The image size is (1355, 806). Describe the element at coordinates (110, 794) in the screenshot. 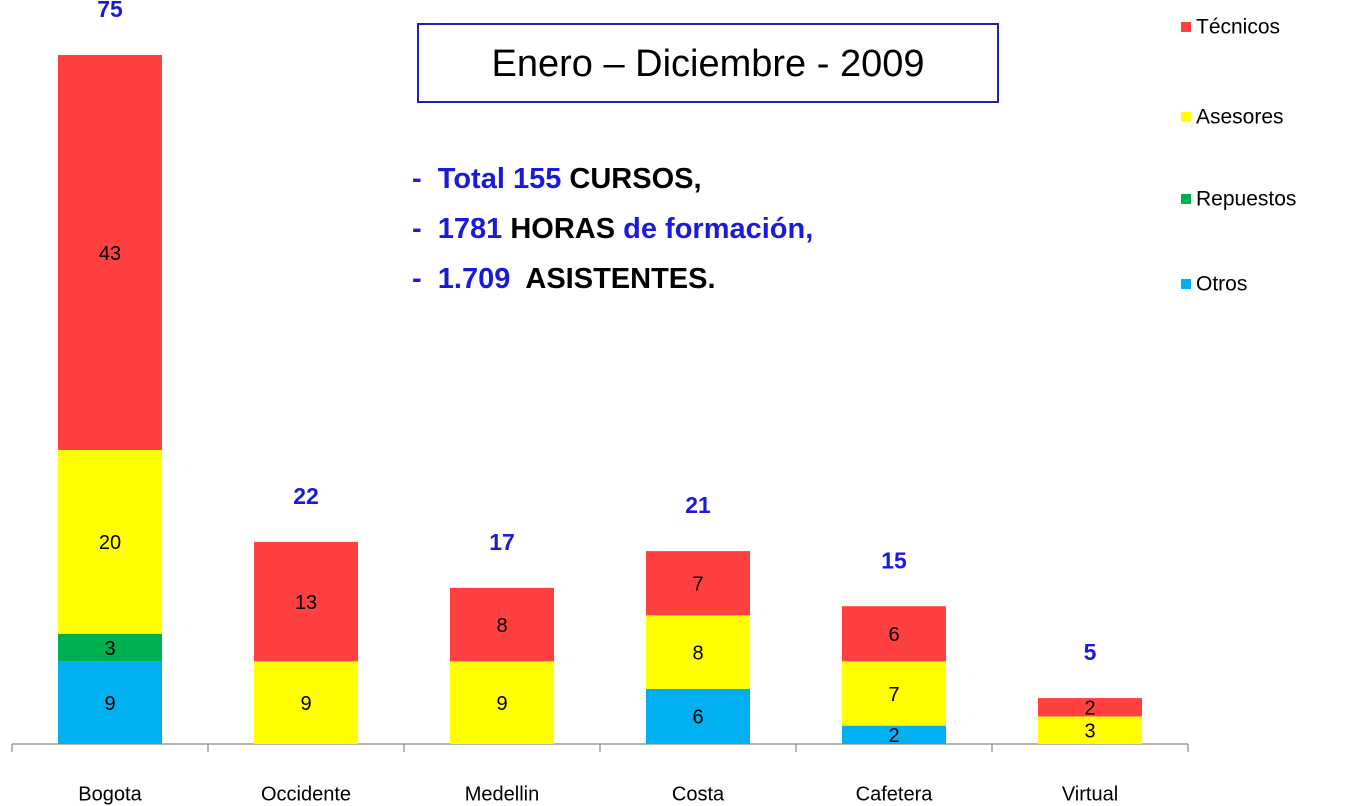

I see `x-tick-label: Bogota` at that location.